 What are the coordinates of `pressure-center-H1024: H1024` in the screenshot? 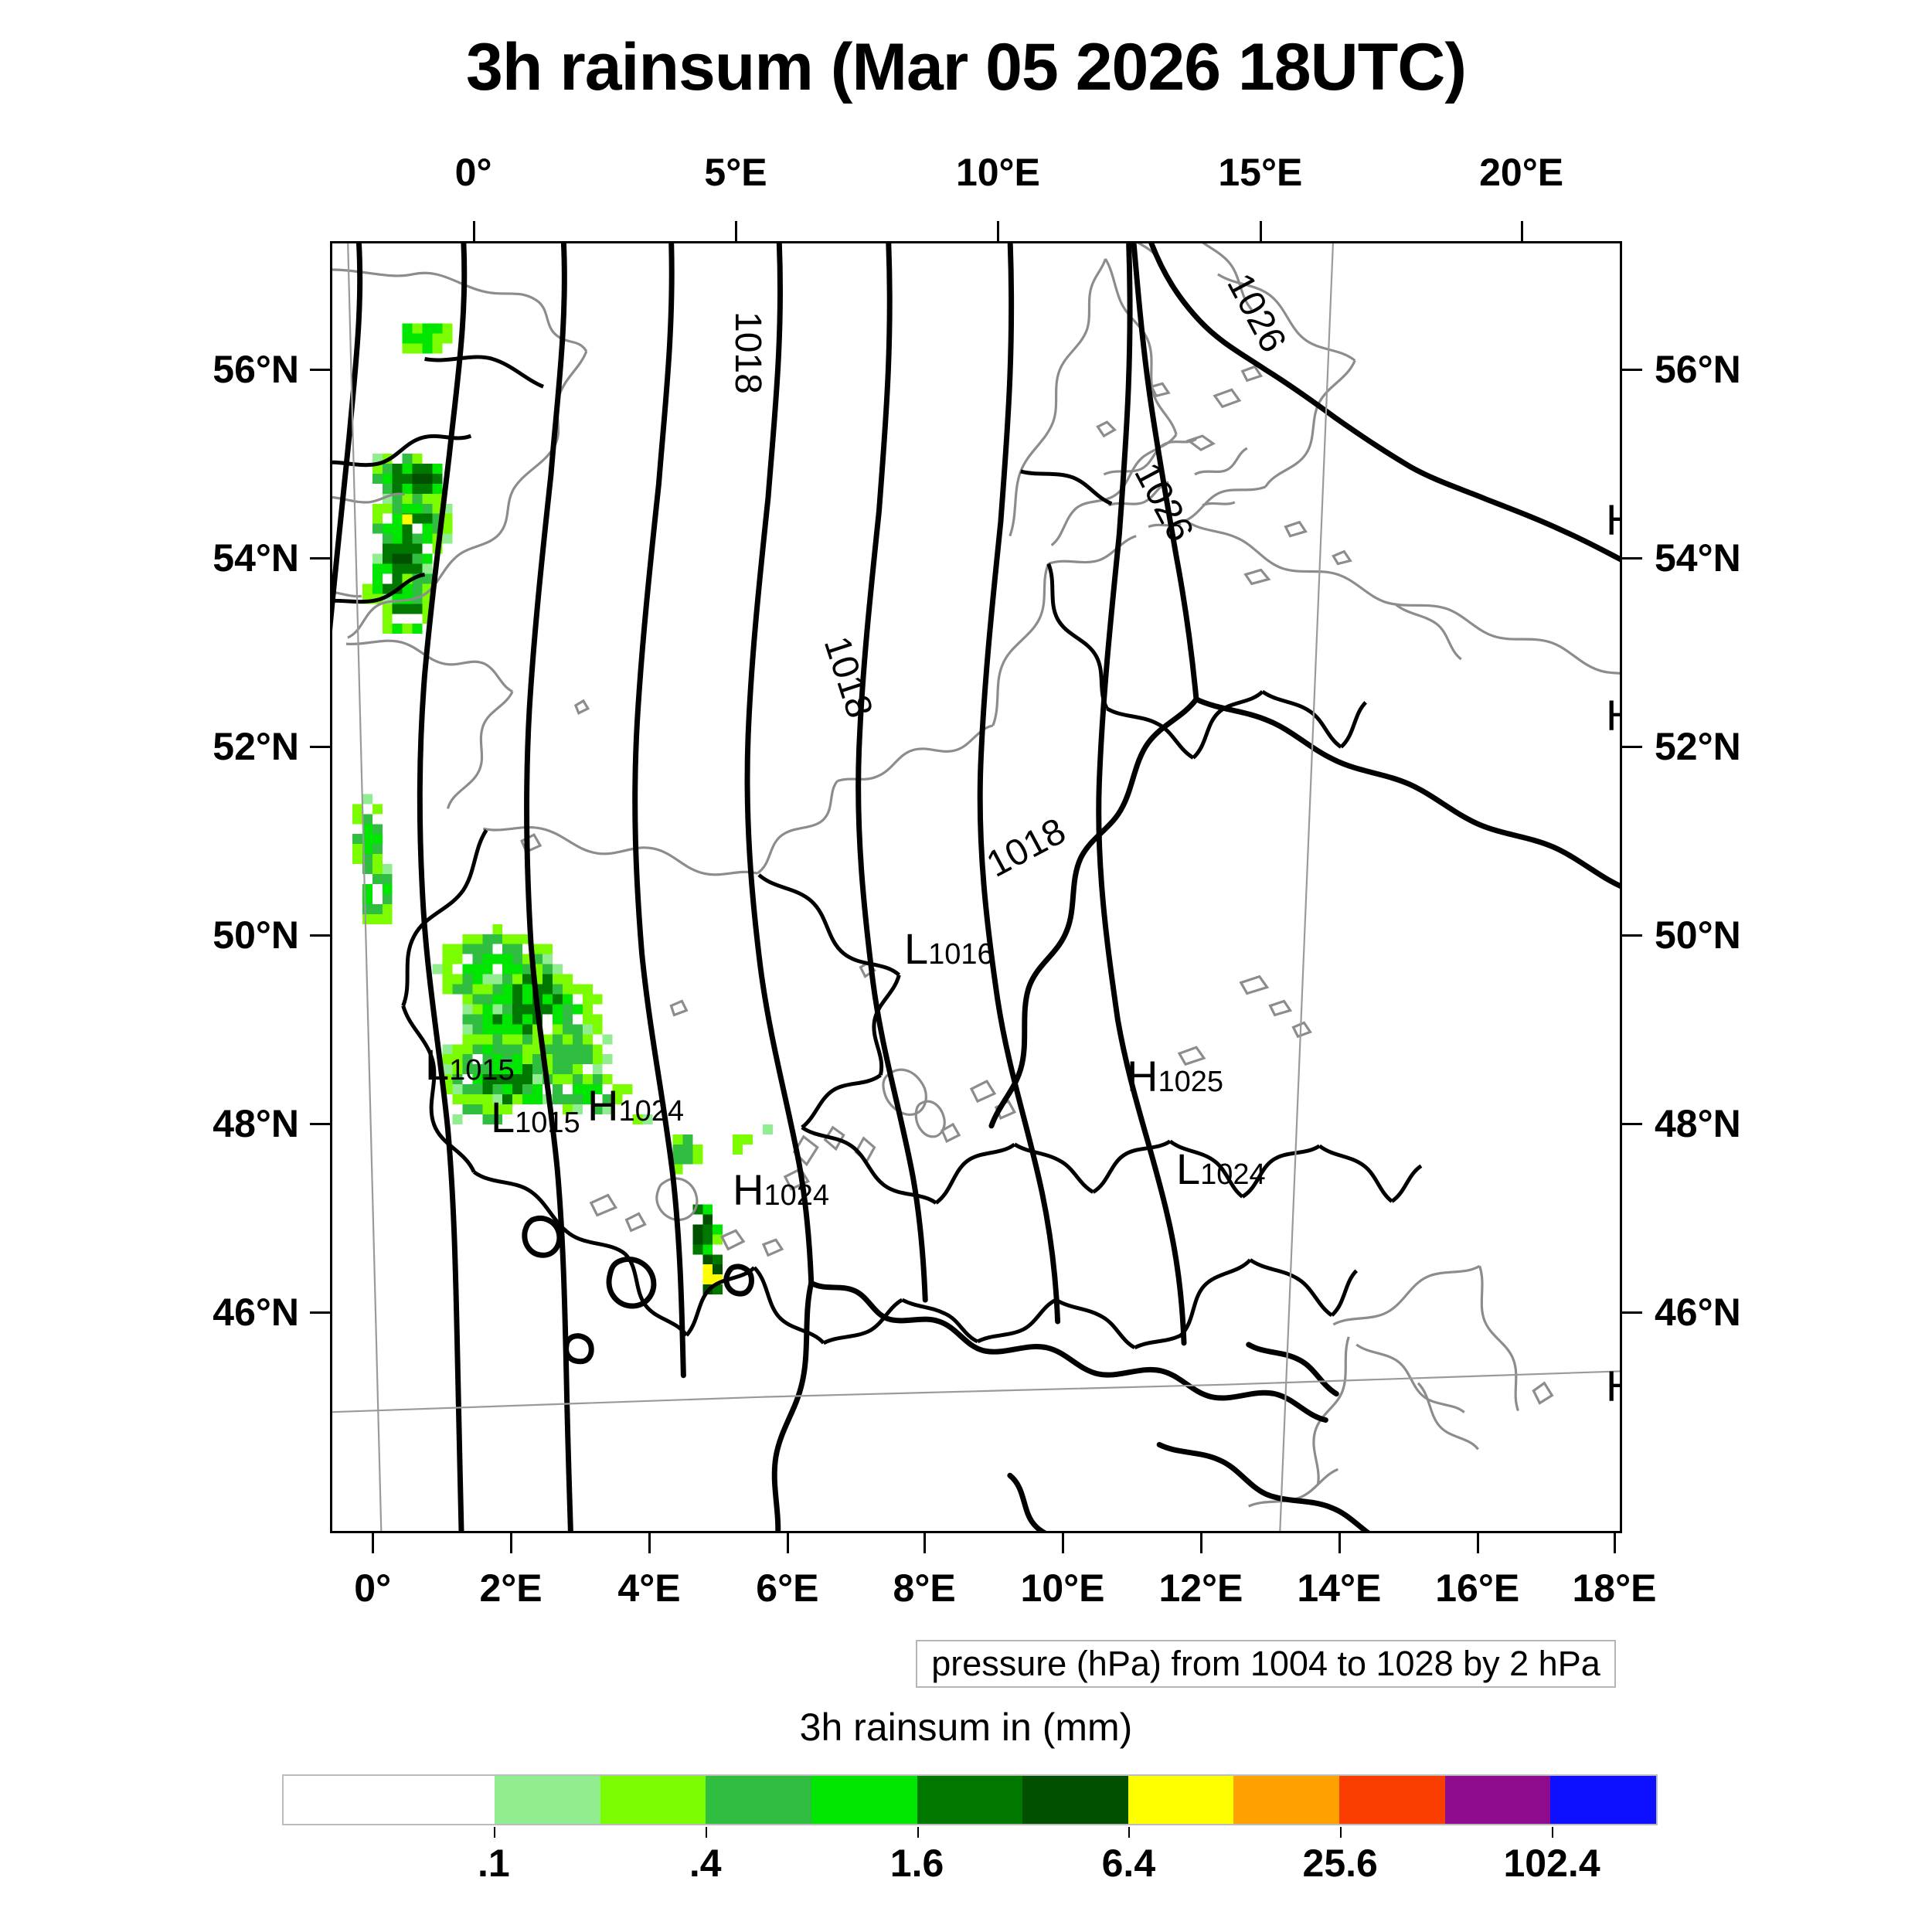 It's located at (635, 1106).